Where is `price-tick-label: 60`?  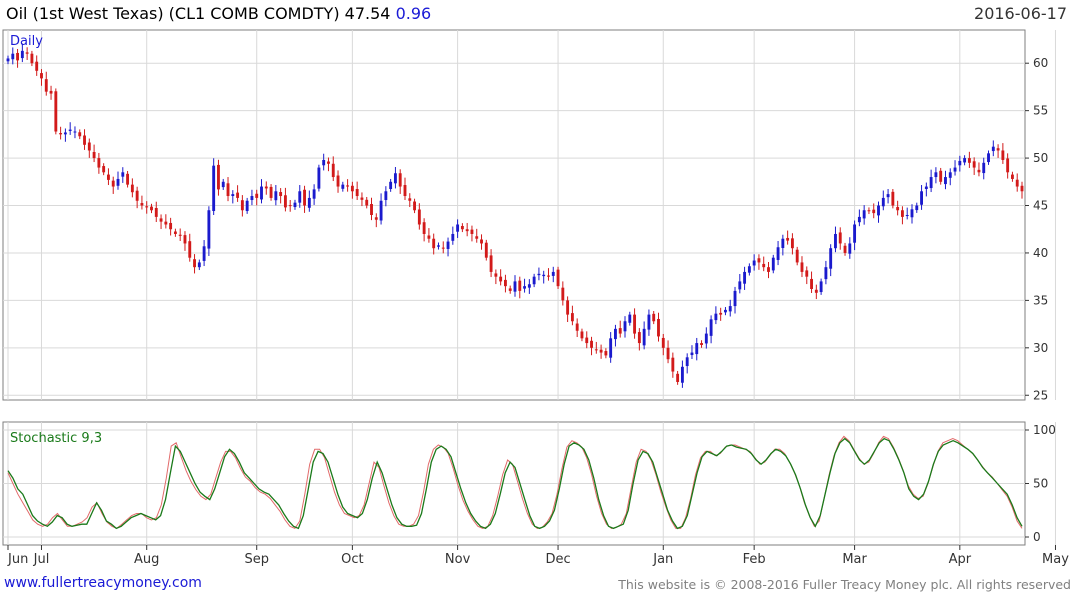 price-tick-label: 60 is located at coordinates (1040, 63).